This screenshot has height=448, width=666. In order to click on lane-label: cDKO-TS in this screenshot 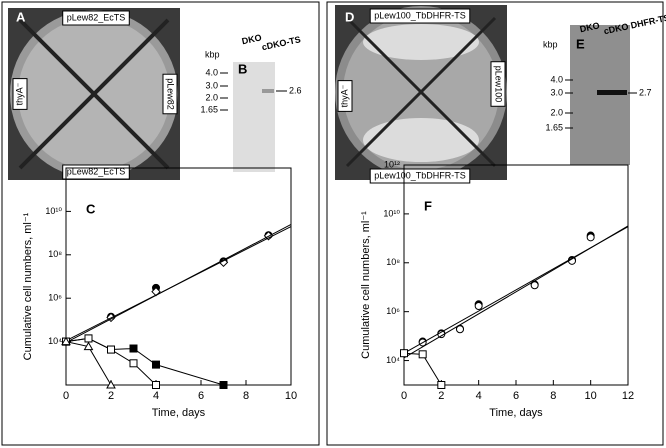, I will do `click(281, 43)`.